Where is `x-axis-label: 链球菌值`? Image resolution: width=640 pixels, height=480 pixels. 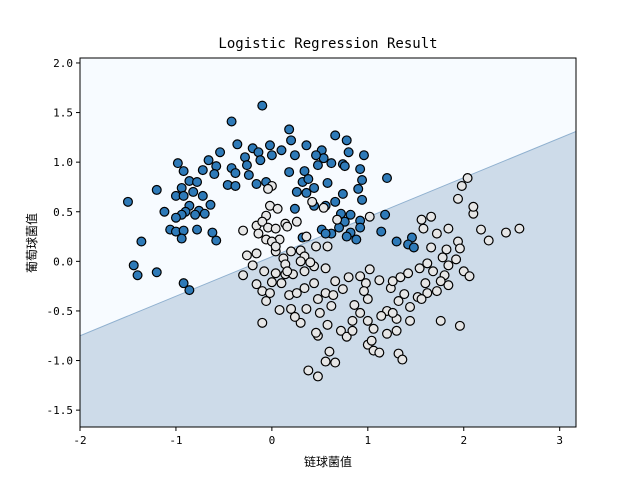 x-axis-label: 链球菌值 is located at coordinates (328, 461).